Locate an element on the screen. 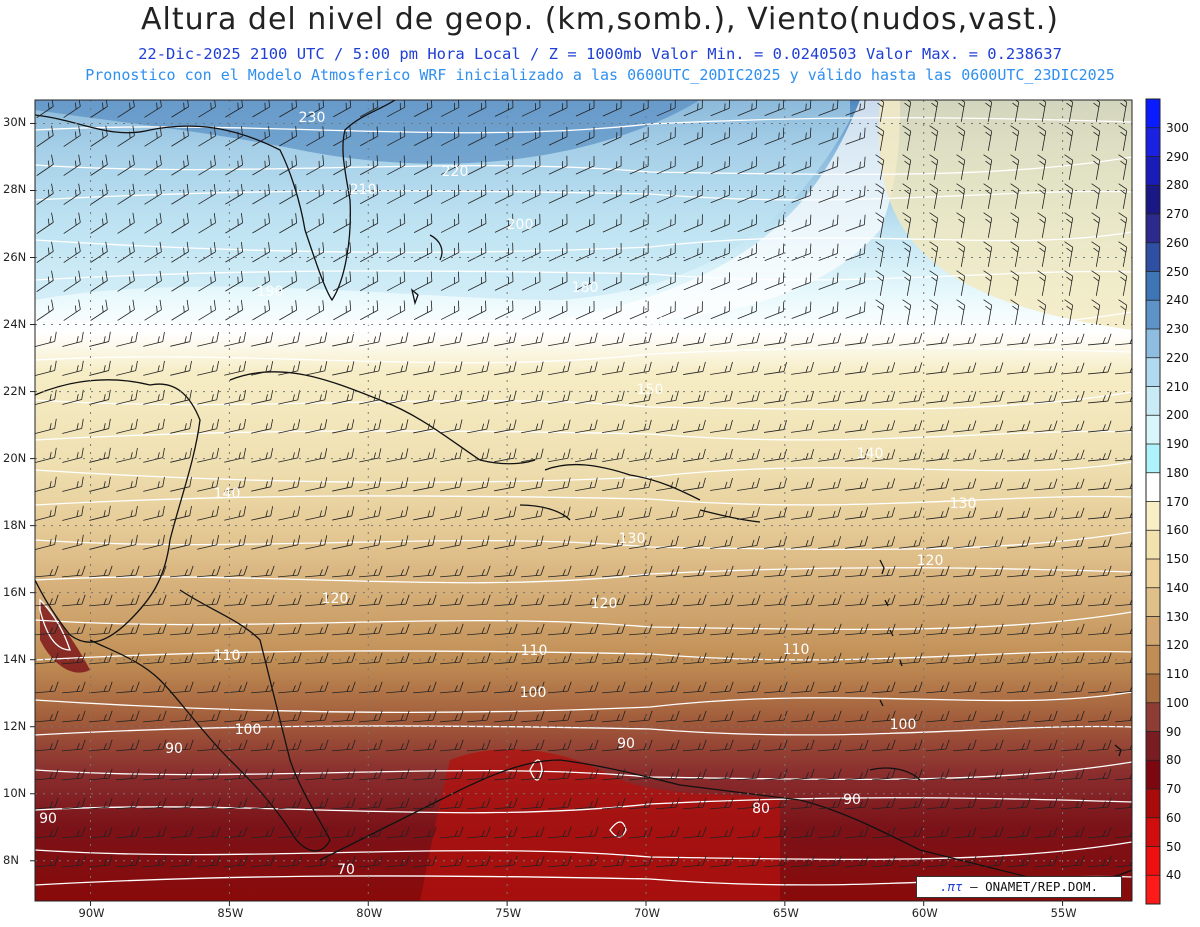 Image resolution: width=1200 pixels, height=927 pixels. lat-label: 20N is located at coordinates (15, 457).